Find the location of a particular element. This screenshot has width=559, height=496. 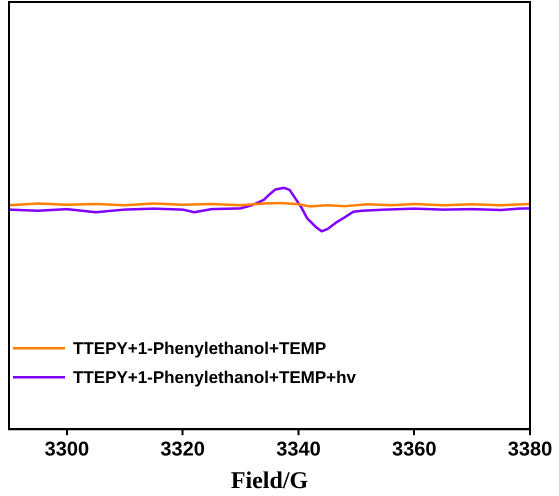

x-tick-label: 3300 is located at coordinates (67, 449).